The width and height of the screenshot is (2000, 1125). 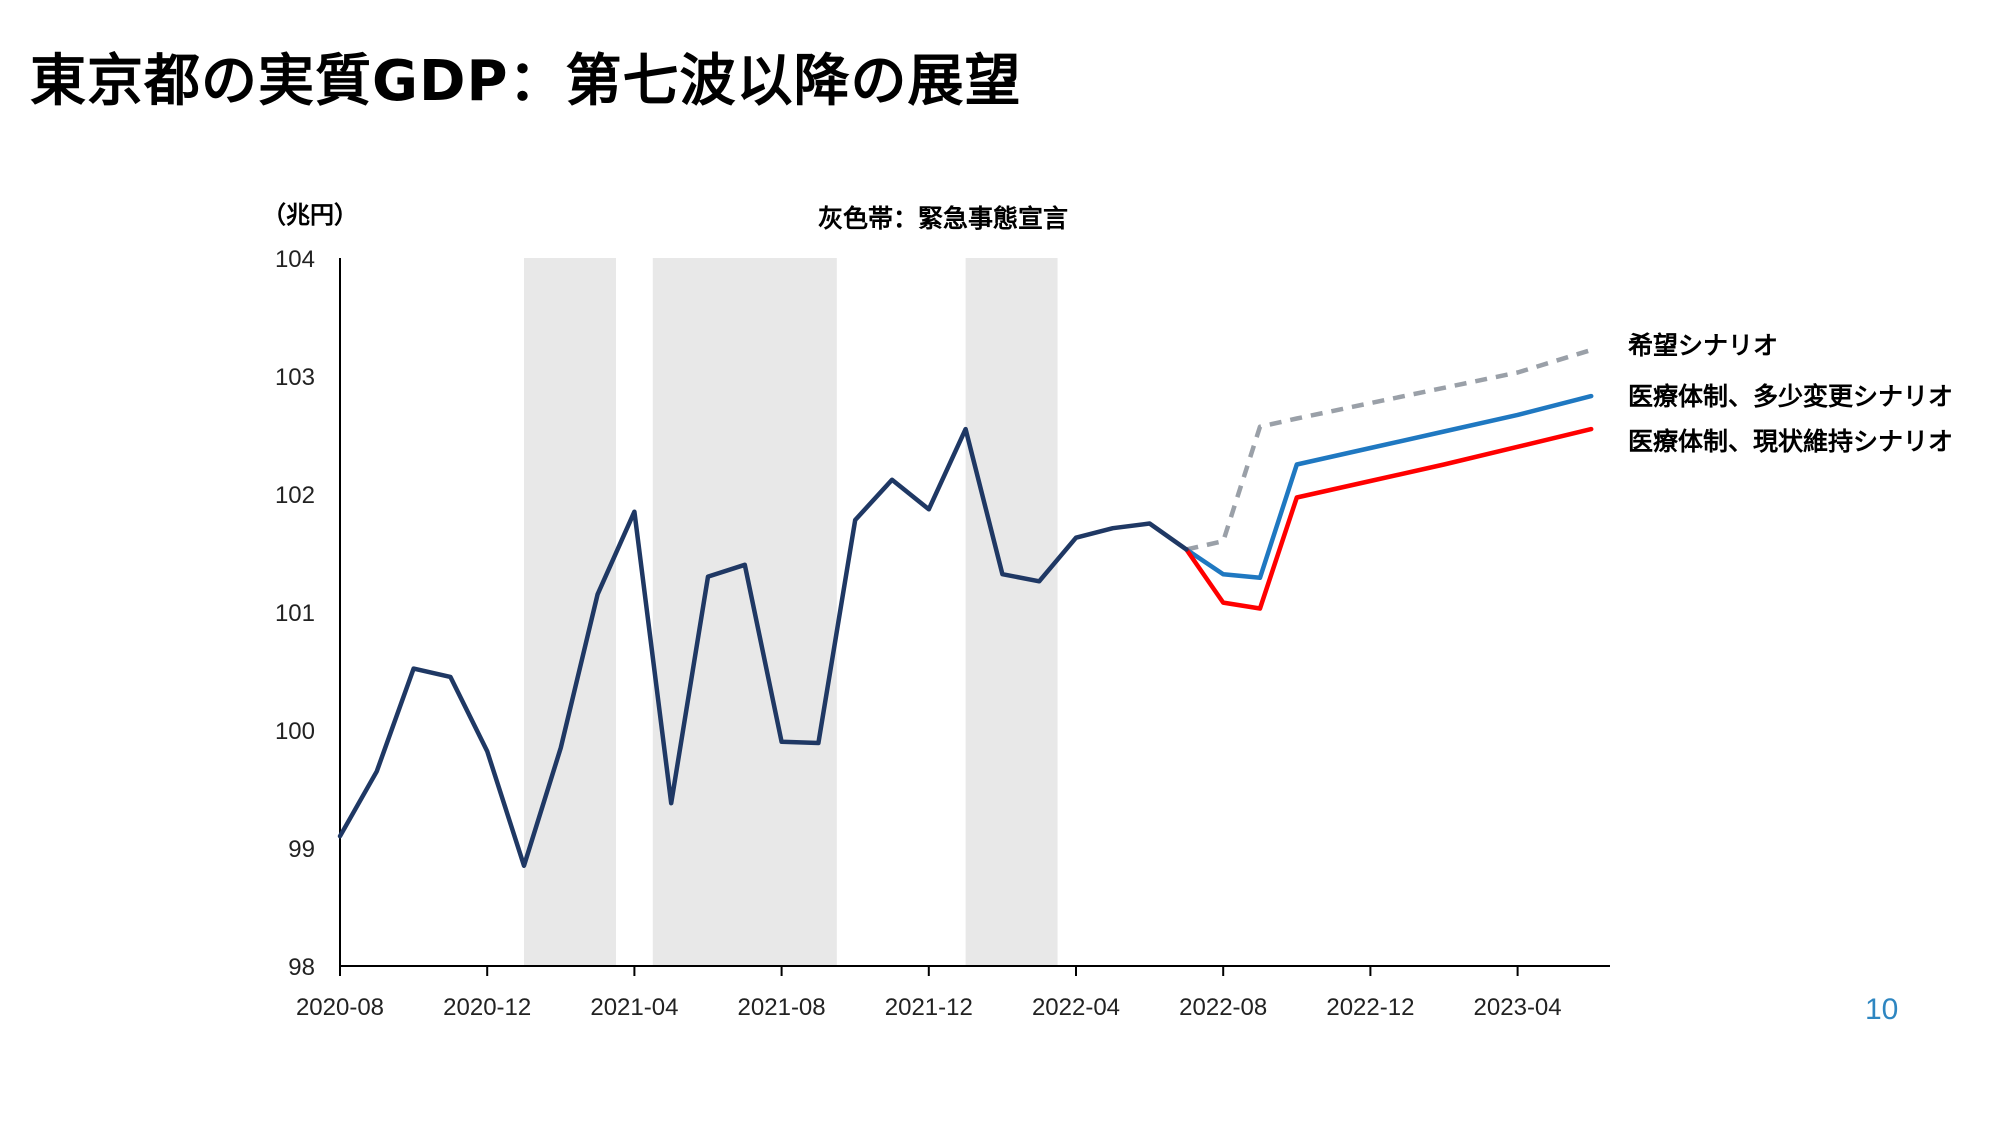 What do you see at coordinates (295, 259) in the screenshot?
I see `y-tick-label: 104` at bounding box center [295, 259].